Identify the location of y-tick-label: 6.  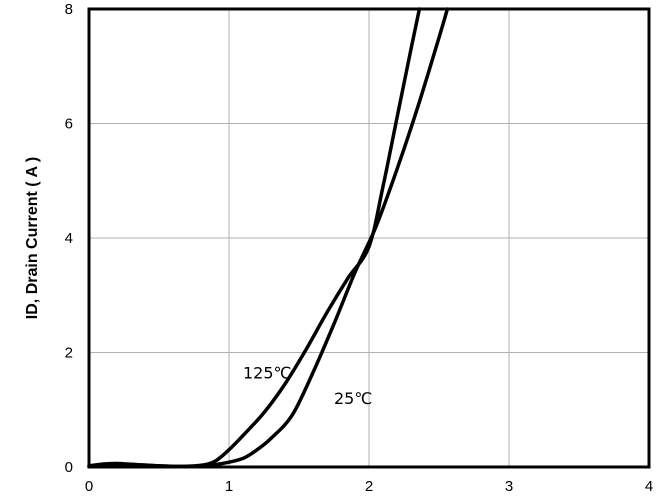
(69, 124).